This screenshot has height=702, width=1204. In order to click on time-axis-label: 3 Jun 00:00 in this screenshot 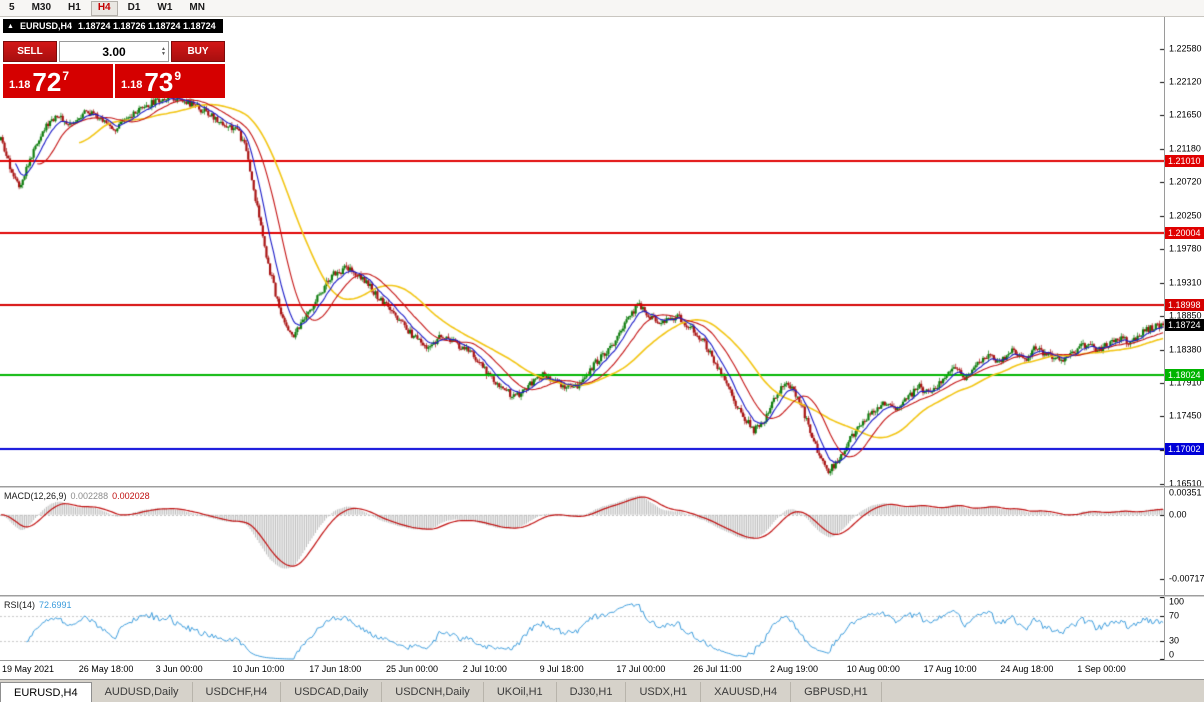, I will do `click(179, 669)`.